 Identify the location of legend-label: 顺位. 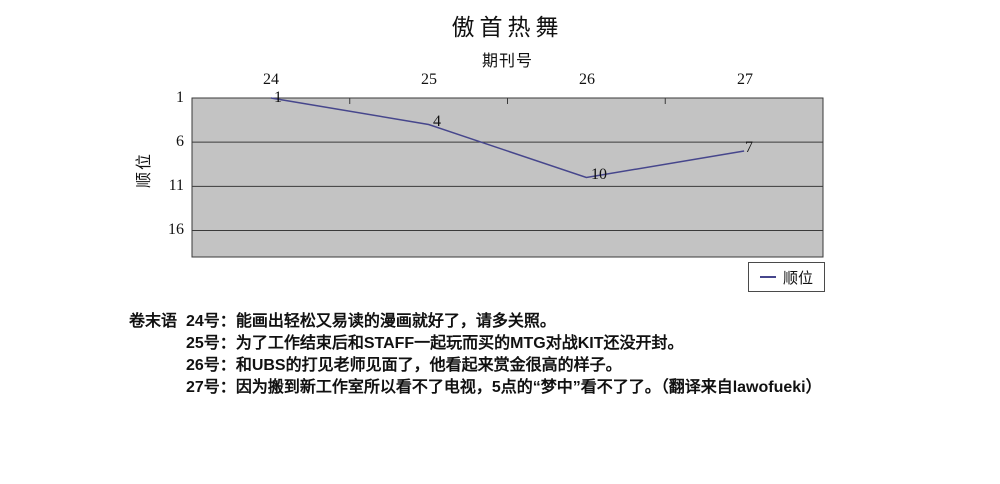
(797, 278).